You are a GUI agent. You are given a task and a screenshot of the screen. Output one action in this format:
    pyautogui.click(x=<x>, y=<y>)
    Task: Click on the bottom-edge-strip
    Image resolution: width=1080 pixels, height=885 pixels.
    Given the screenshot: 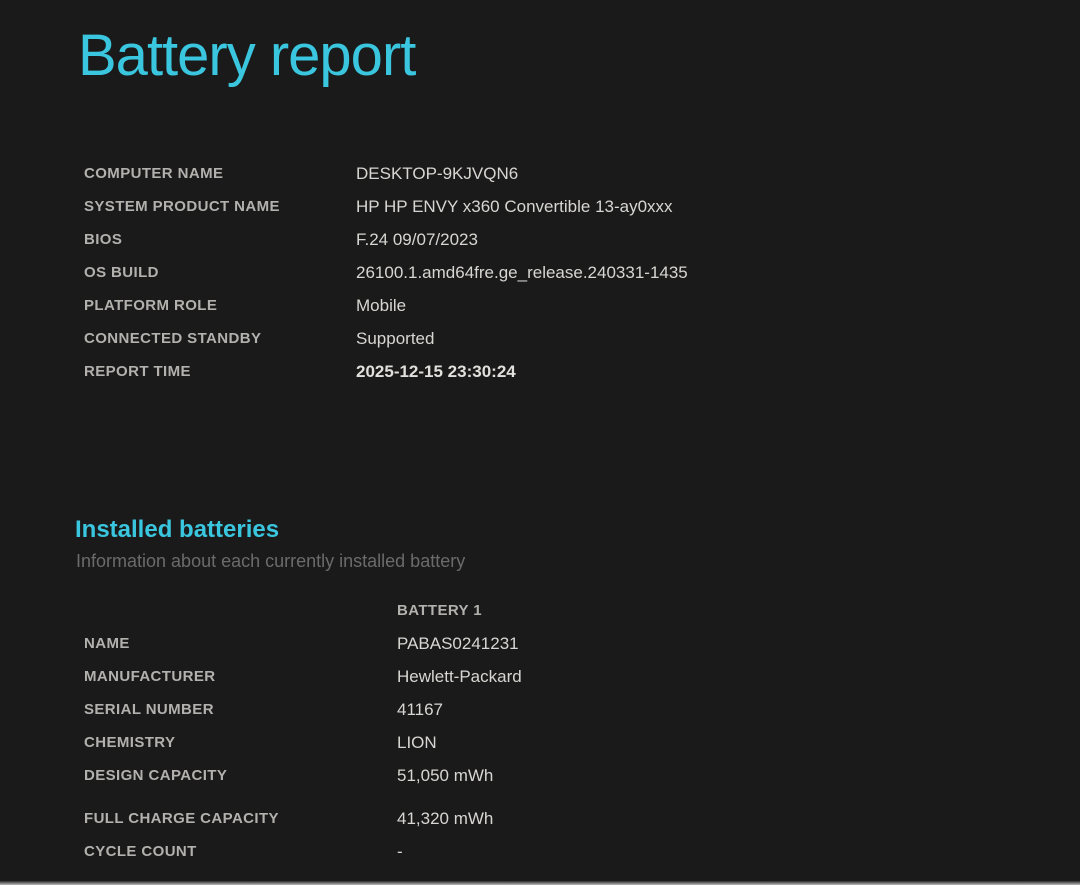 What is the action you would take?
    pyautogui.click(x=540, y=883)
    